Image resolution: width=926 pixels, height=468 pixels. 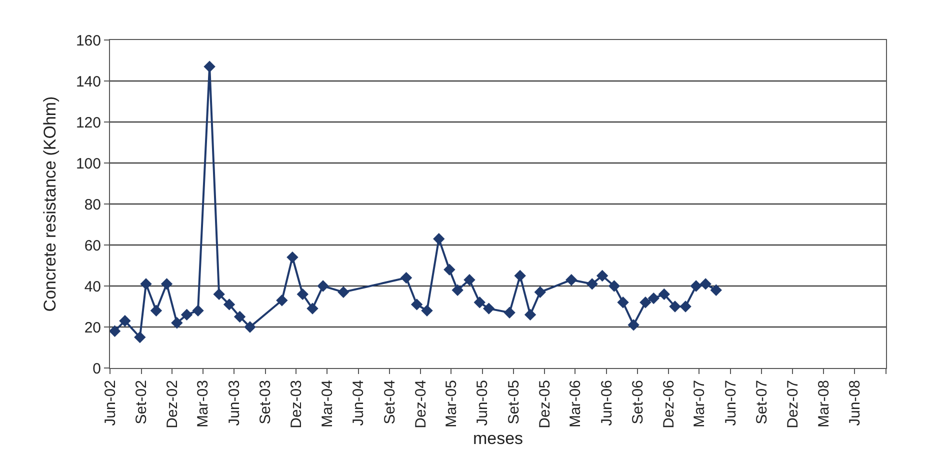 I want to click on x-tick-label: Mar-03, so click(x=203, y=404).